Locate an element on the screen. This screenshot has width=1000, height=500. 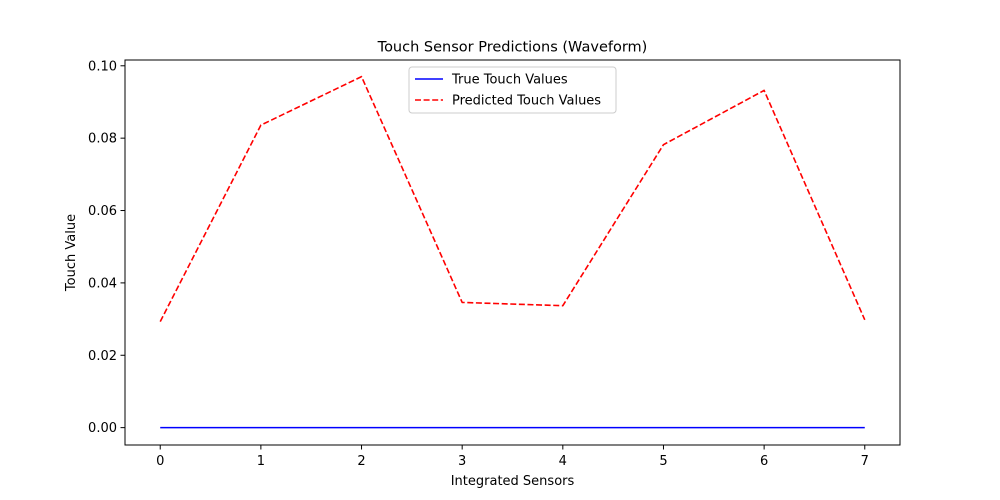
x-tick-label: 5 is located at coordinates (663, 461).